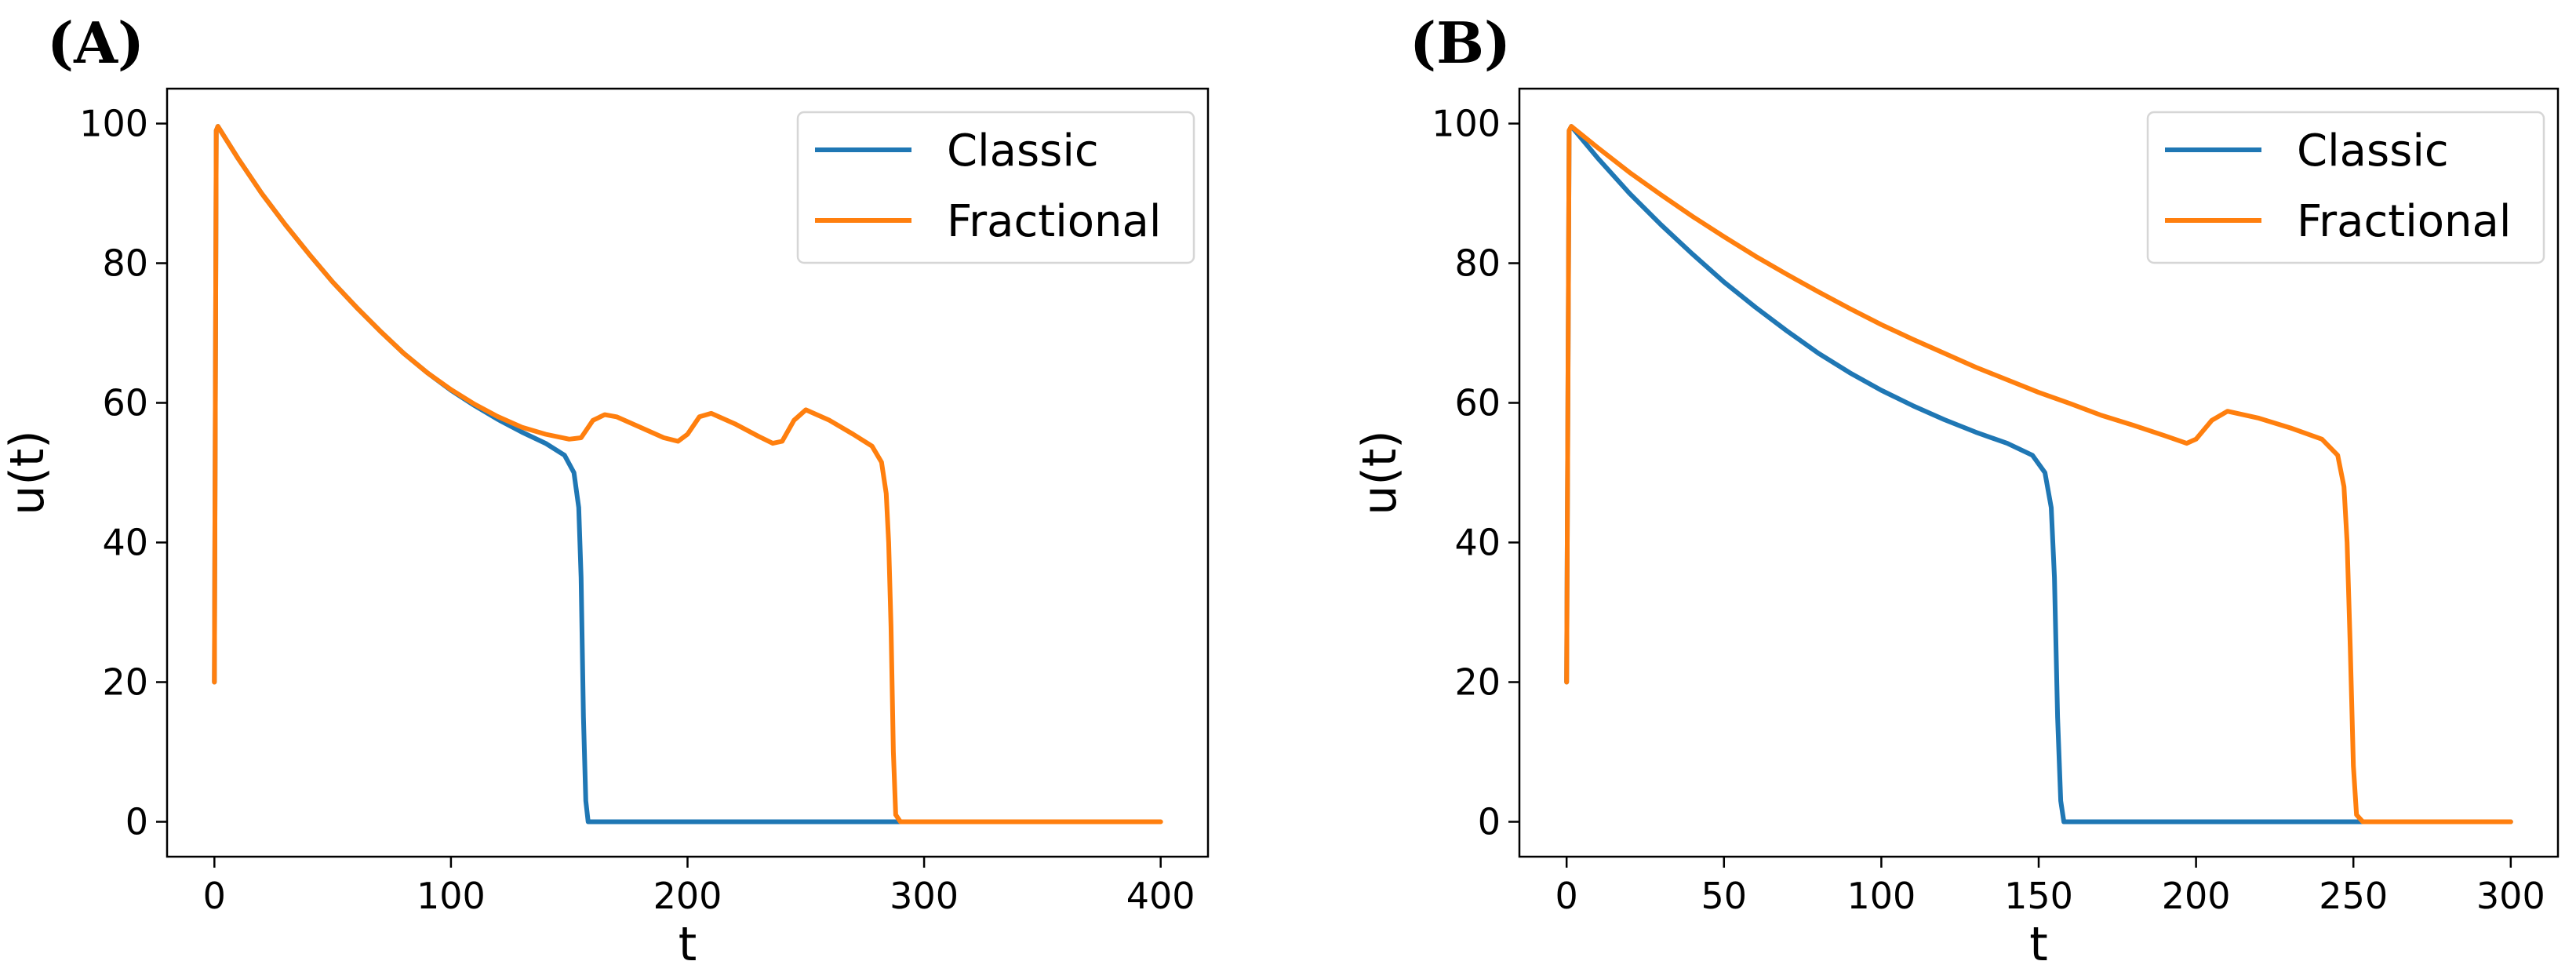  I want to click on x-tick-label: 50, so click(1724, 896).